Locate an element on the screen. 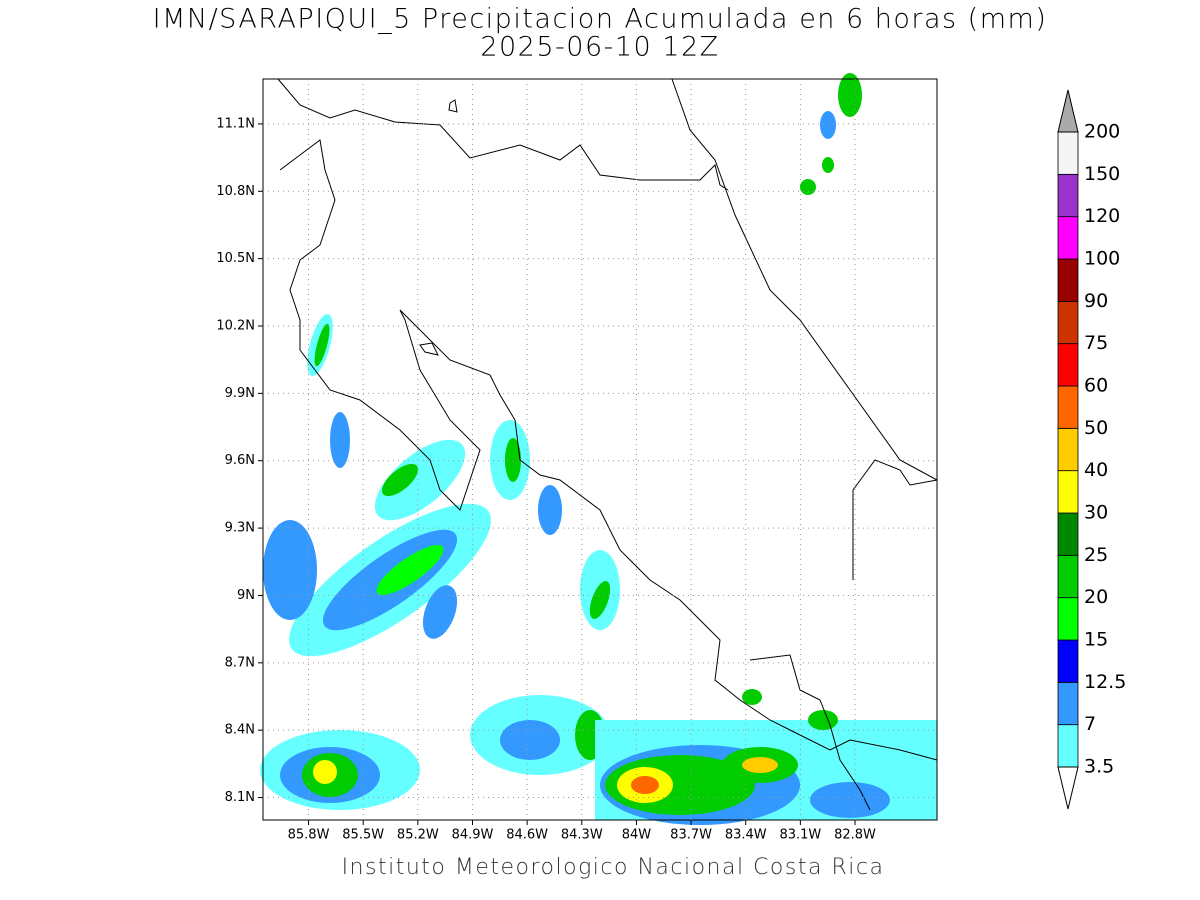  colorbar-under is located at coordinates (1068, 788).